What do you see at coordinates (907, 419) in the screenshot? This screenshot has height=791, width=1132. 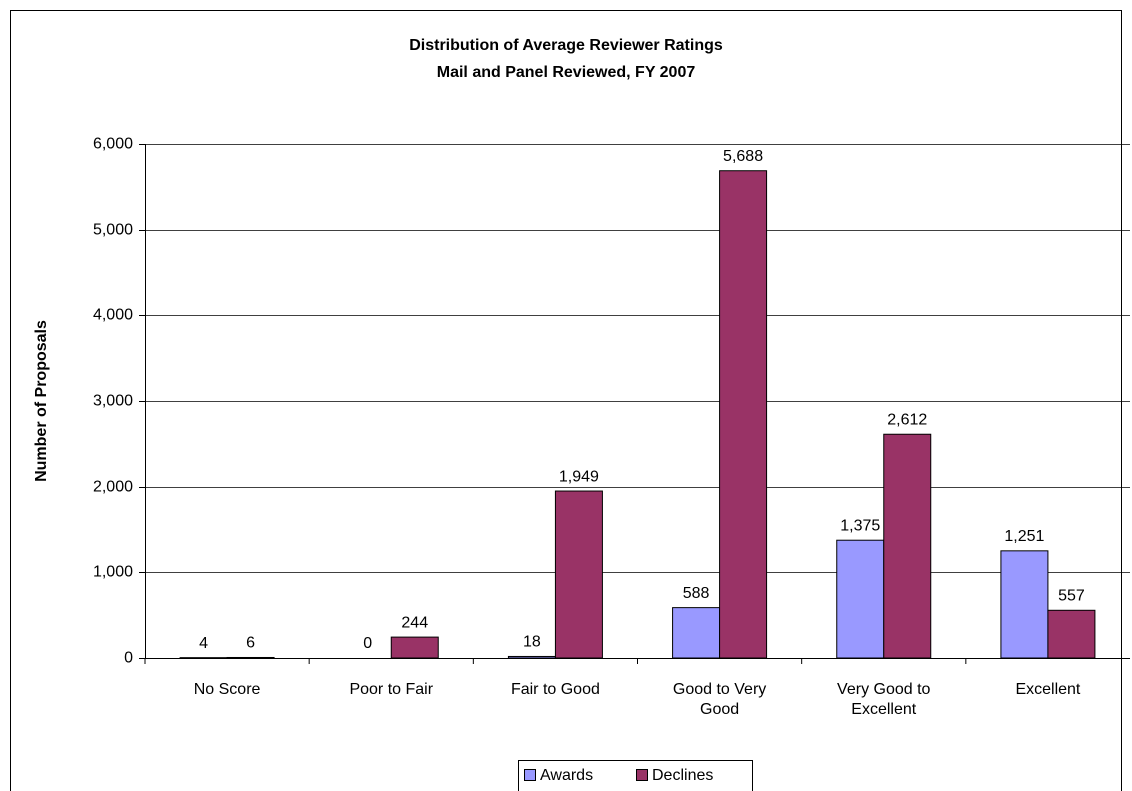 I see `value-label: 2,612` at bounding box center [907, 419].